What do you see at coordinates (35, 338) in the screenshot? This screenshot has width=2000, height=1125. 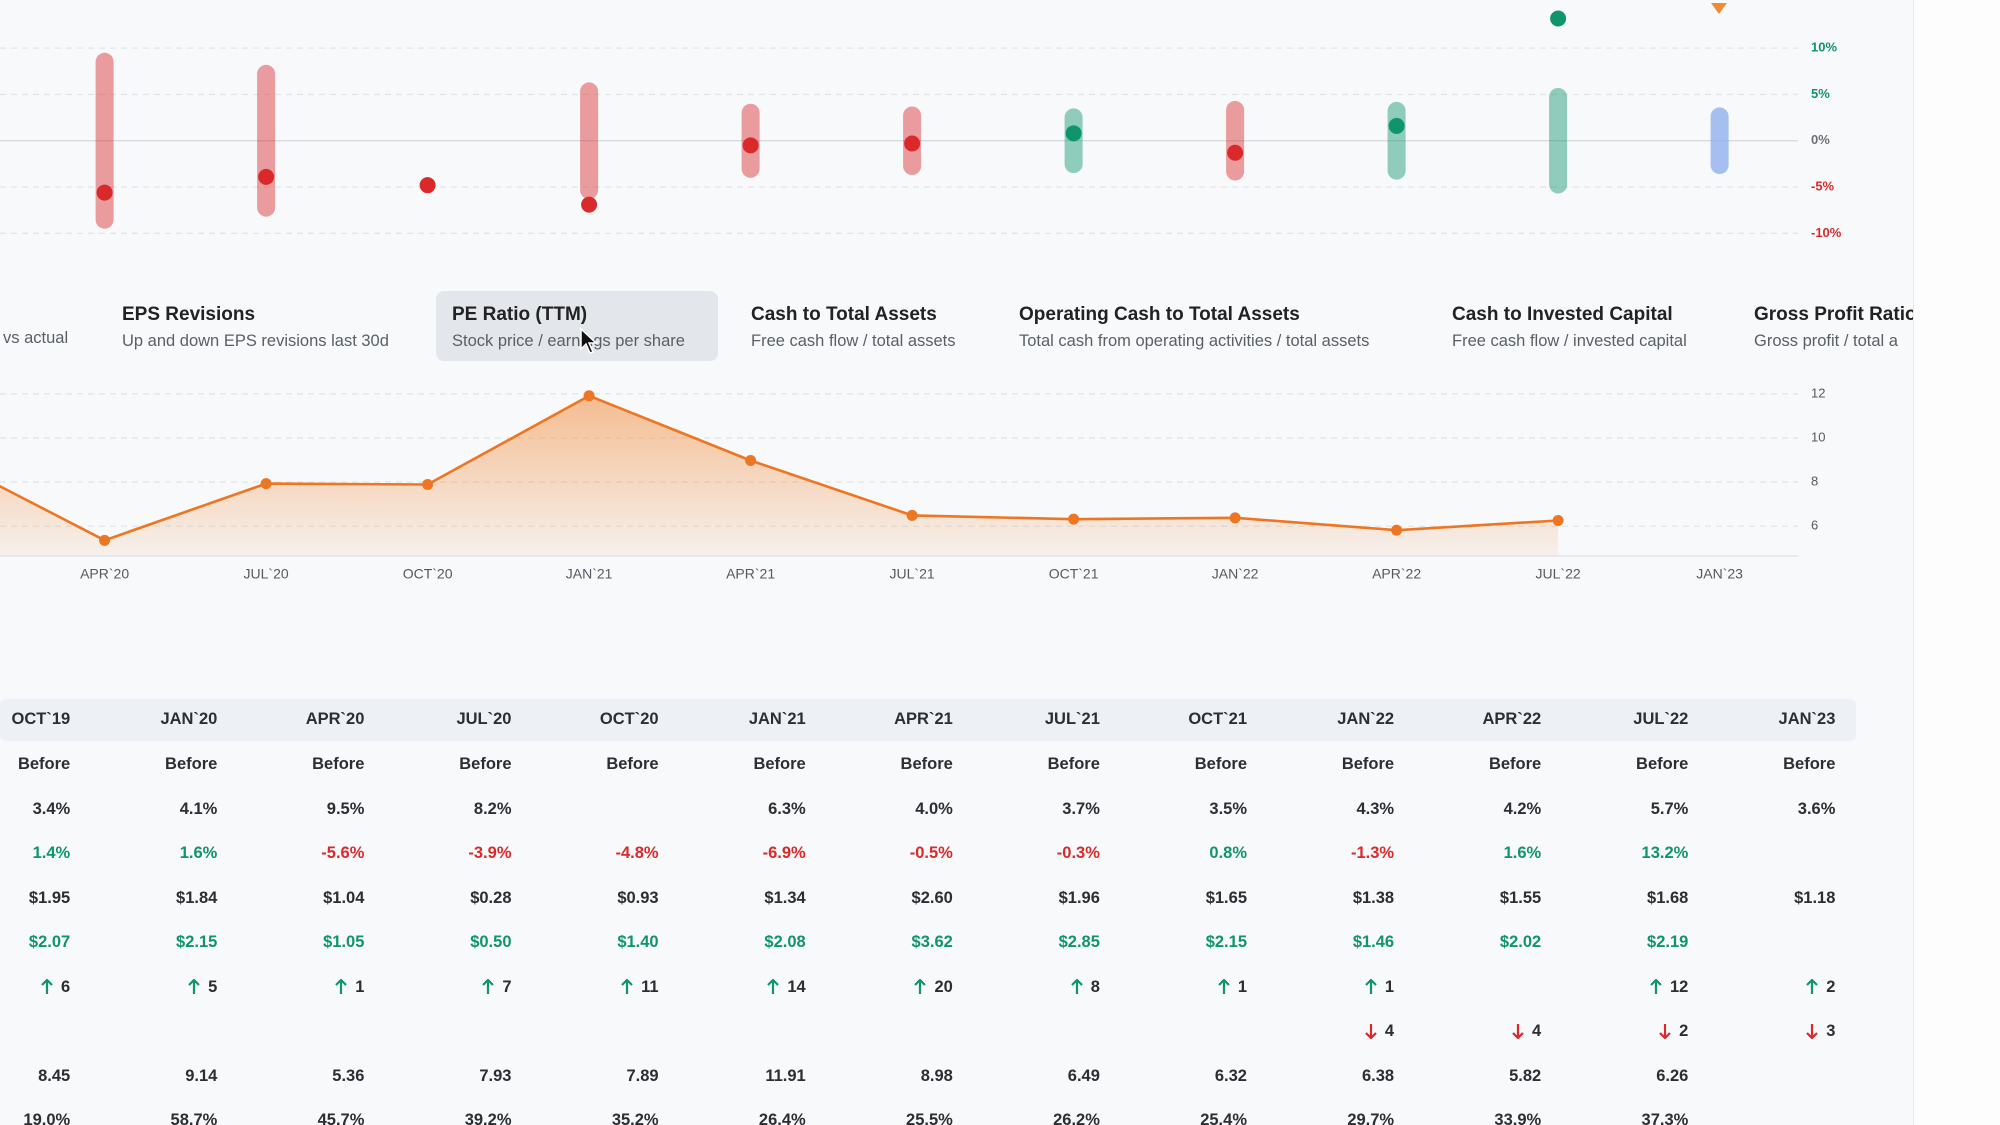 I see `metric-tab: vs actual` at bounding box center [35, 338].